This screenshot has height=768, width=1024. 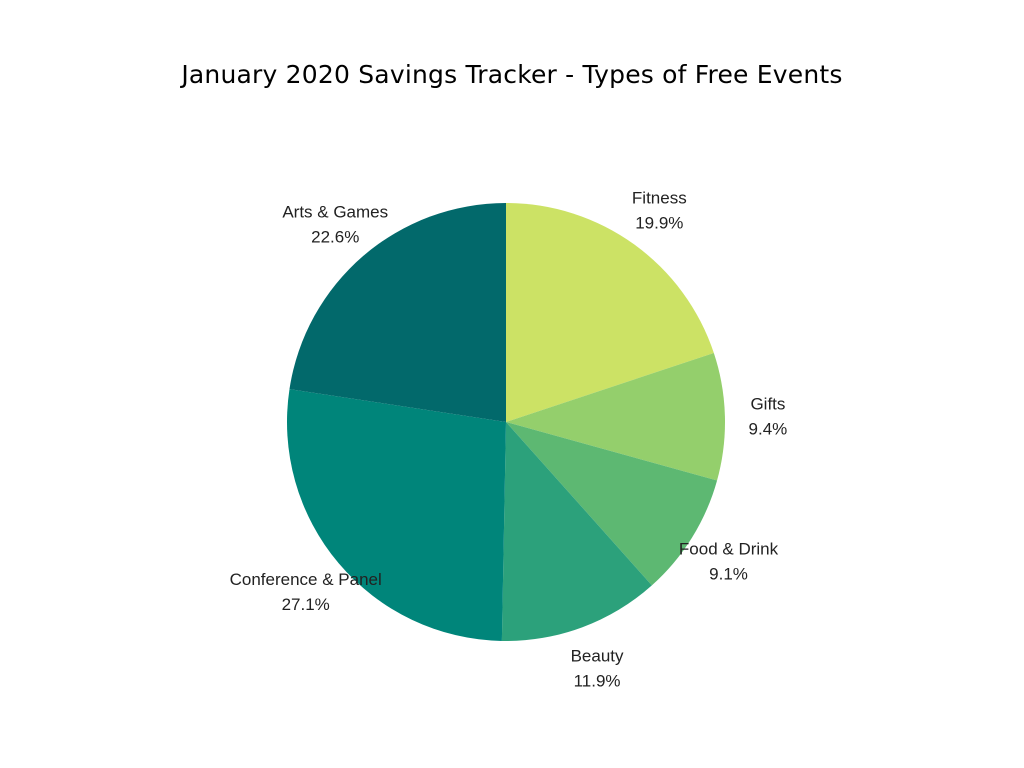 I want to click on pie-slice-food-and-drink, so click(x=612, y=504).